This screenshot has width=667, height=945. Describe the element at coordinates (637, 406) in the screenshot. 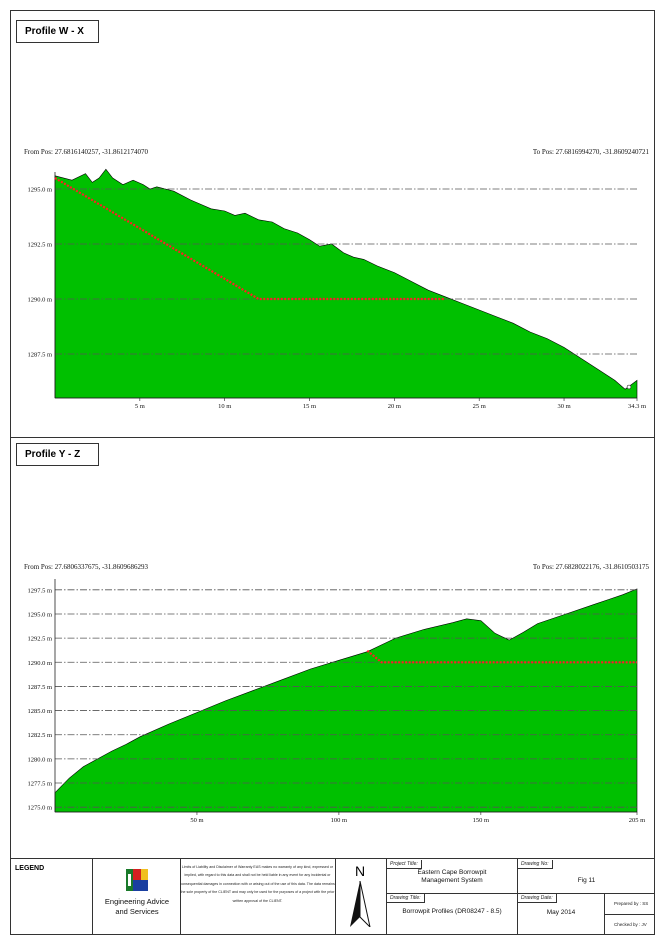

I see `x-tick-label: 34.3 m` at that location.